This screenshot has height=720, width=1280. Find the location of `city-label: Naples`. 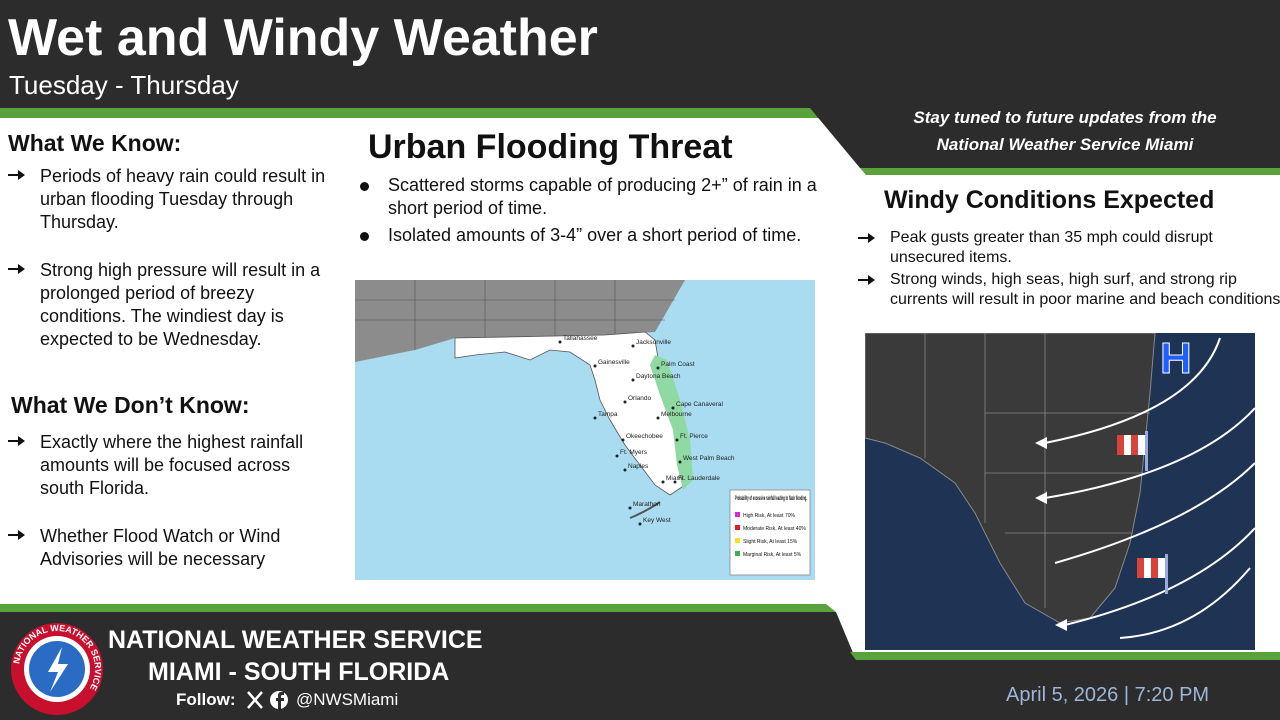

city-label: Naples is located at coordinates (638, 466).